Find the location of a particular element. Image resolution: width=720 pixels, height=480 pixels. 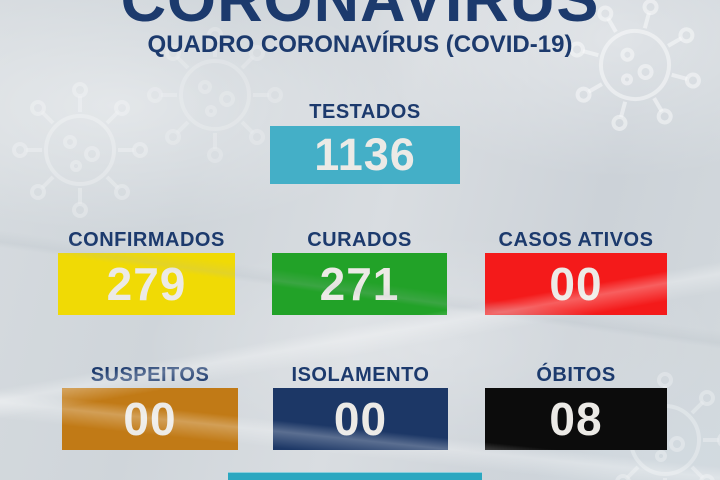

testados-value-box: 1136 is located at coordinates (365, 155).